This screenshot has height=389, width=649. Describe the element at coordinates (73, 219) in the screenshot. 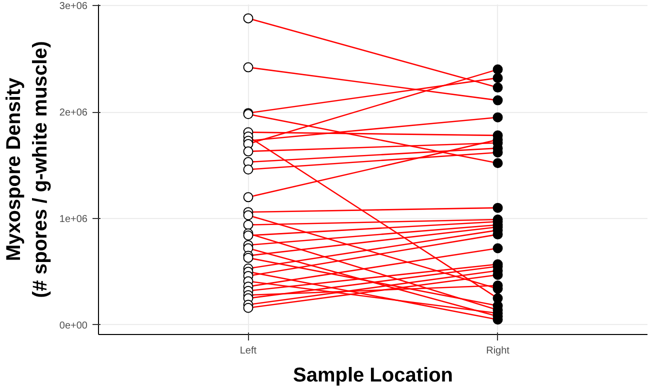

I see `y-tick-label: 1e+06` at that location.